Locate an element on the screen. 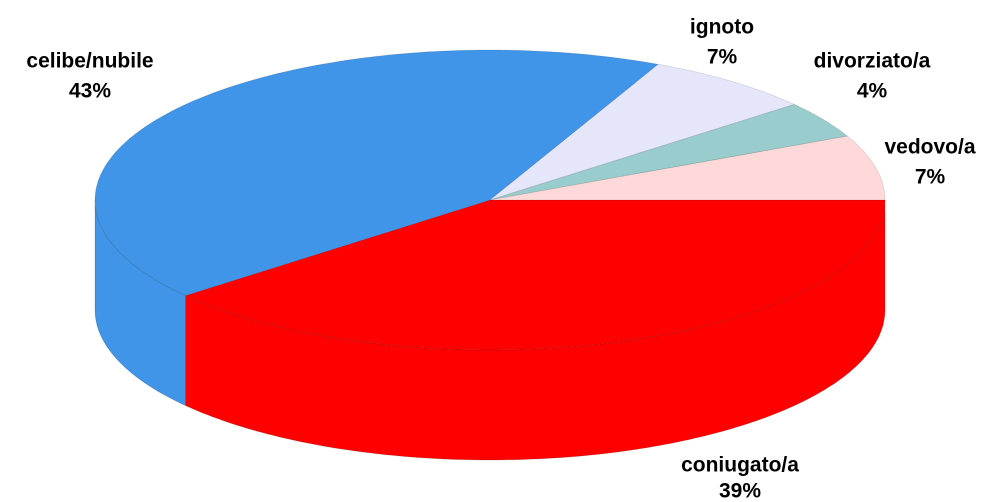  slice-label: coniugato/a is located at coordinates (740, 465).